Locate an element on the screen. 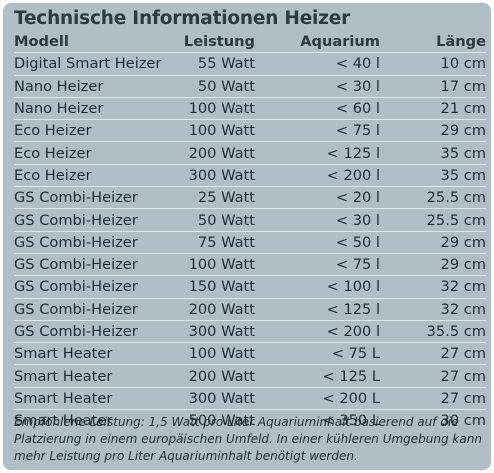 Image resolution: width=494 pixels, height=473 pixels. table-row: GS Combi-Heizer 150 Watt < 100 l 32 cm is located at coordinates (250, 286).